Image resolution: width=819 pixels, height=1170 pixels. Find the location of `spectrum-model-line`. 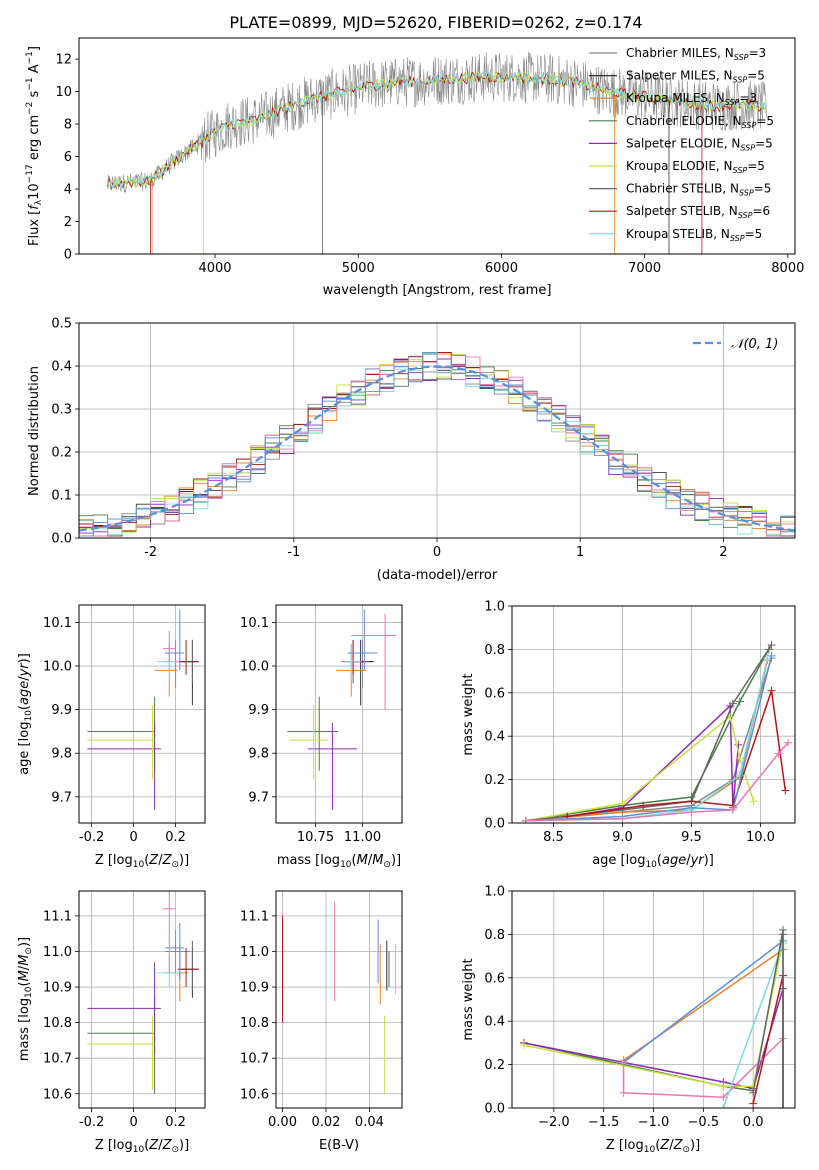

spectrum-model-line is located at coordinates (437, 129).